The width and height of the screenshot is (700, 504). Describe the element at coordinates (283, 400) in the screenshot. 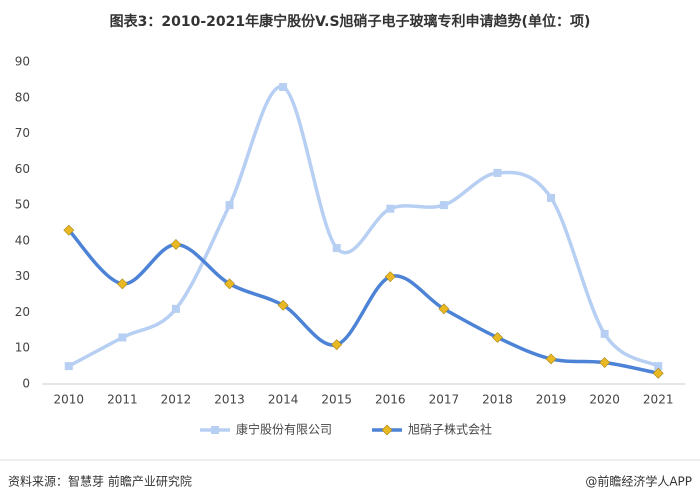

I see `x-tick-label: 2014` at that location.